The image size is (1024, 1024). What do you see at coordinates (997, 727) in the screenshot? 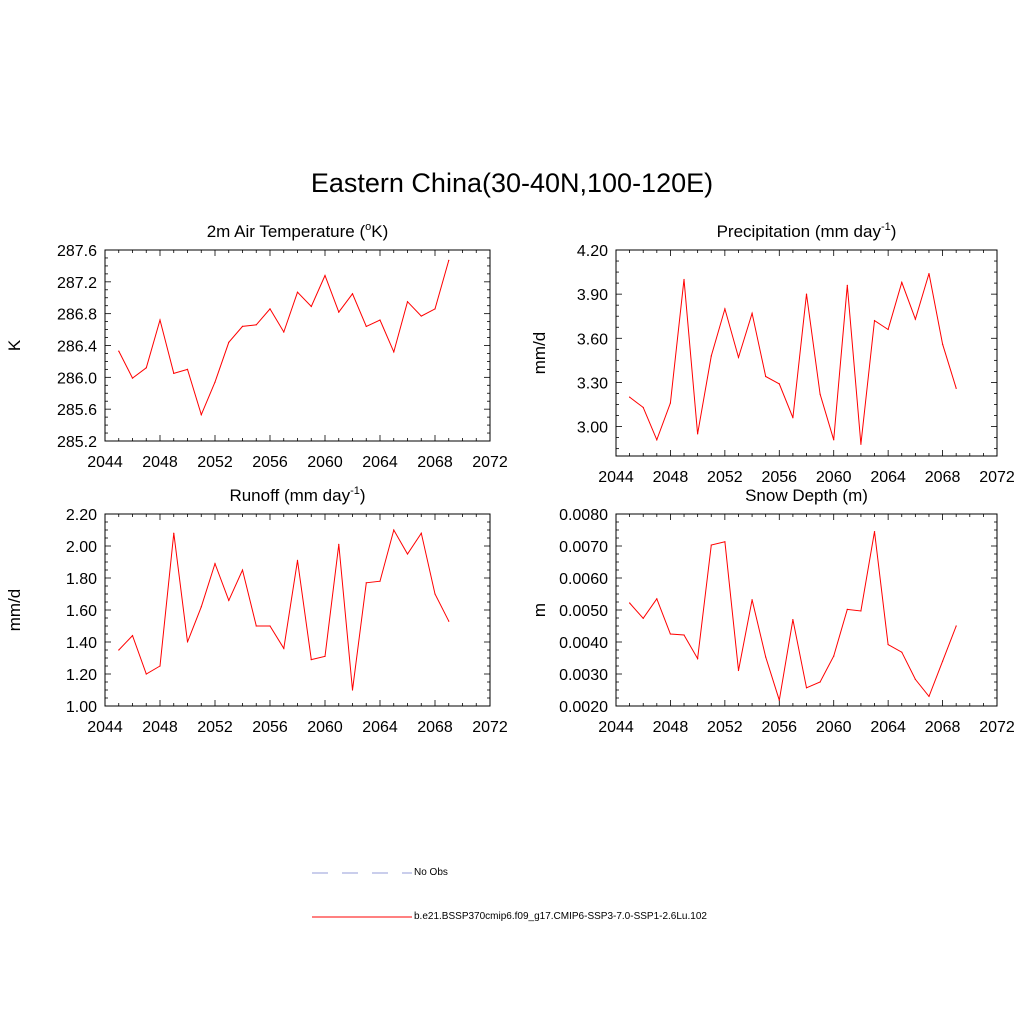
I see `snow-depth-x-tick-label: 2072` at bounding box center [997, 727].